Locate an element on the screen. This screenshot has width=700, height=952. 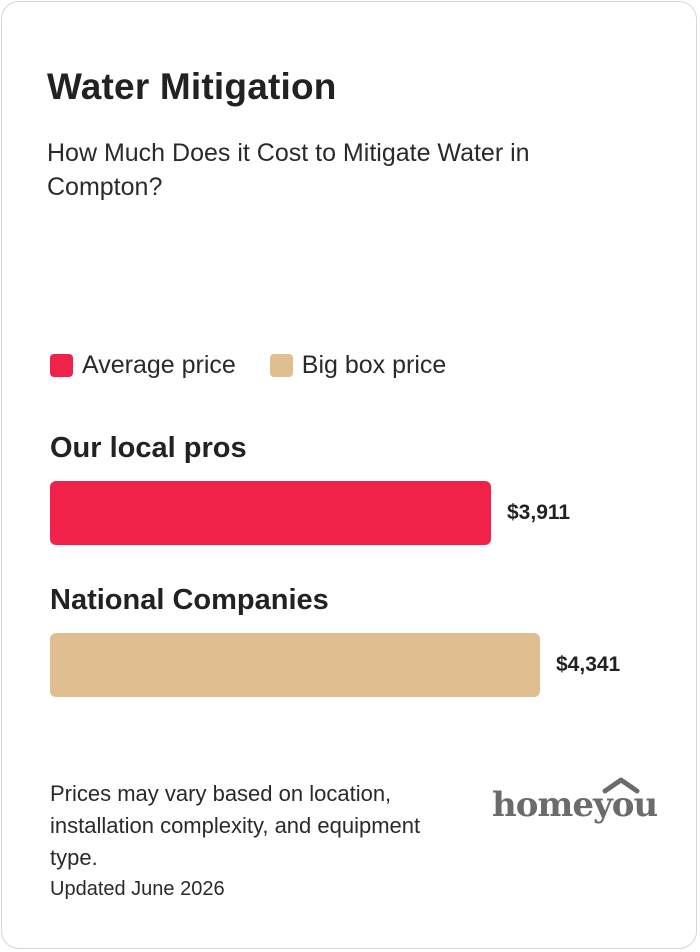
legend-swatch-big-box is located at coordinates (281, 365).